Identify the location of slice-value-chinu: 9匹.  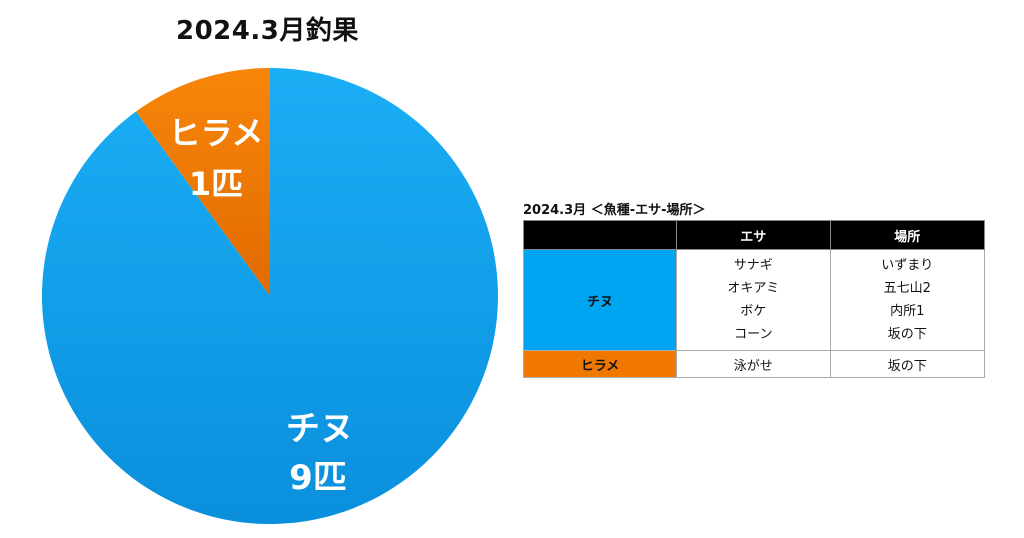
(318, 478).